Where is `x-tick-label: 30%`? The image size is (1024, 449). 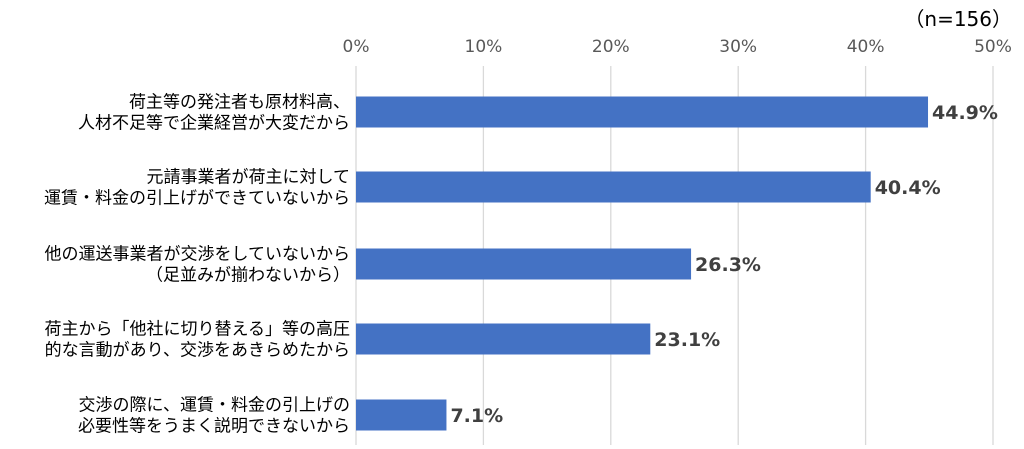
x-tick-label: 30% is located at coordinates (738, 47).